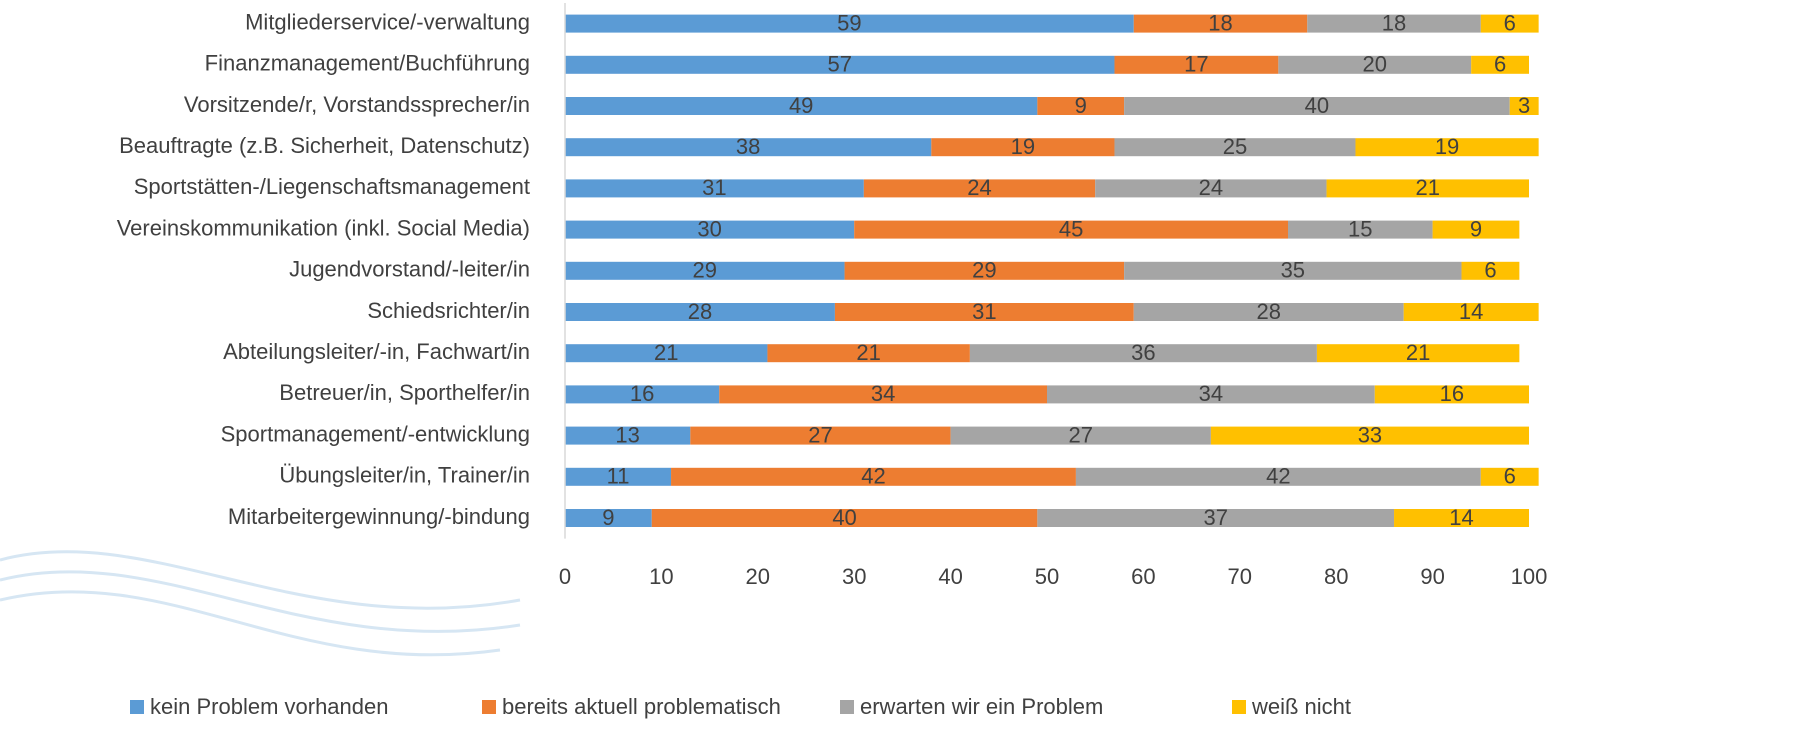  Describe the element at coordinates (404, 475) in the screenshot. I see `category-label: Übungsleiter/in, Trainer/in` at that location.